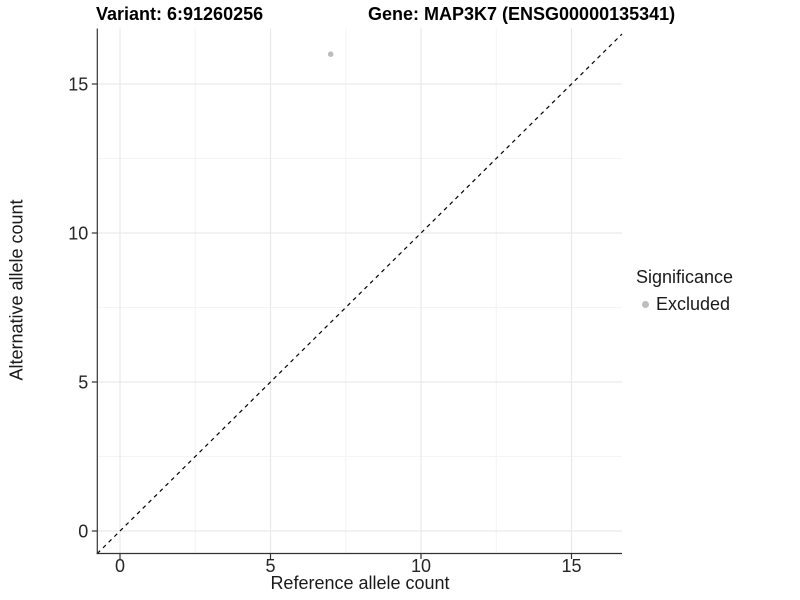 Image resolution: width=800 pixels, height=600 pixels. Describe the element at coordinates (360, 583) in the screenshot. I see `x-axis-title: Reference allele count` at that location.